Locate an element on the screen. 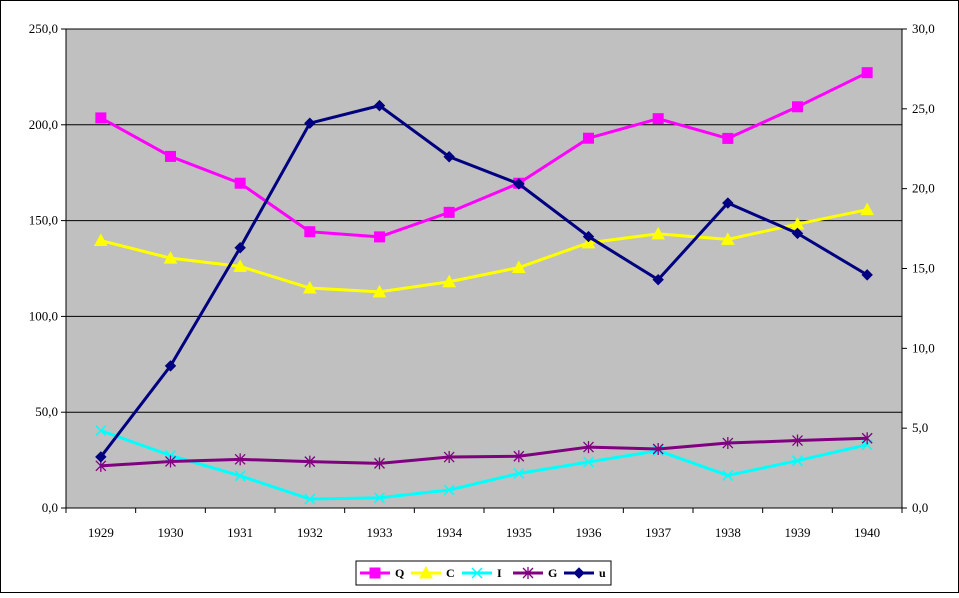 The width and height of the screenshot is (959, 598). legend-item-u: u is located at coordinates (585, 573).